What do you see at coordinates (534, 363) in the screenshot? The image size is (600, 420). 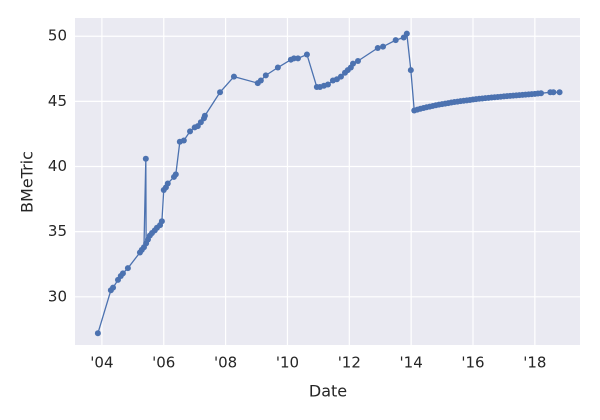 I see `x-tick-label: '18` at bounding box center [534, 363].